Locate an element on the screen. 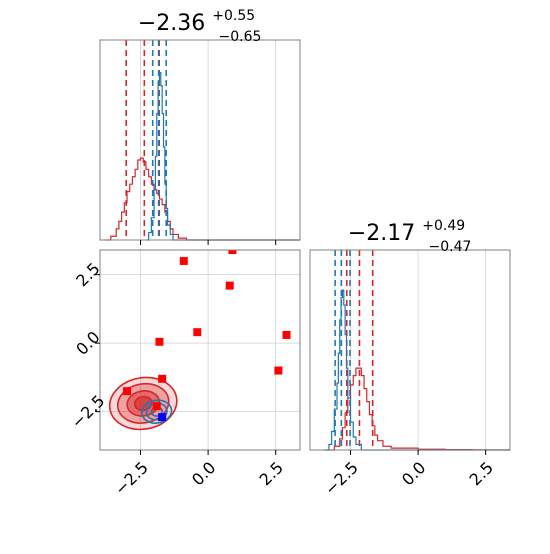  title-upper: +0.49 is located at coordinates (443, 226).